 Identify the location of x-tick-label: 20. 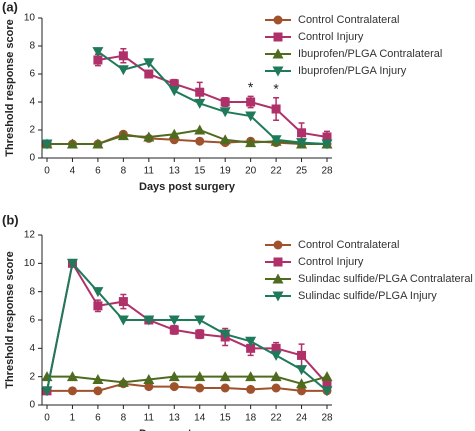
(251, 171).